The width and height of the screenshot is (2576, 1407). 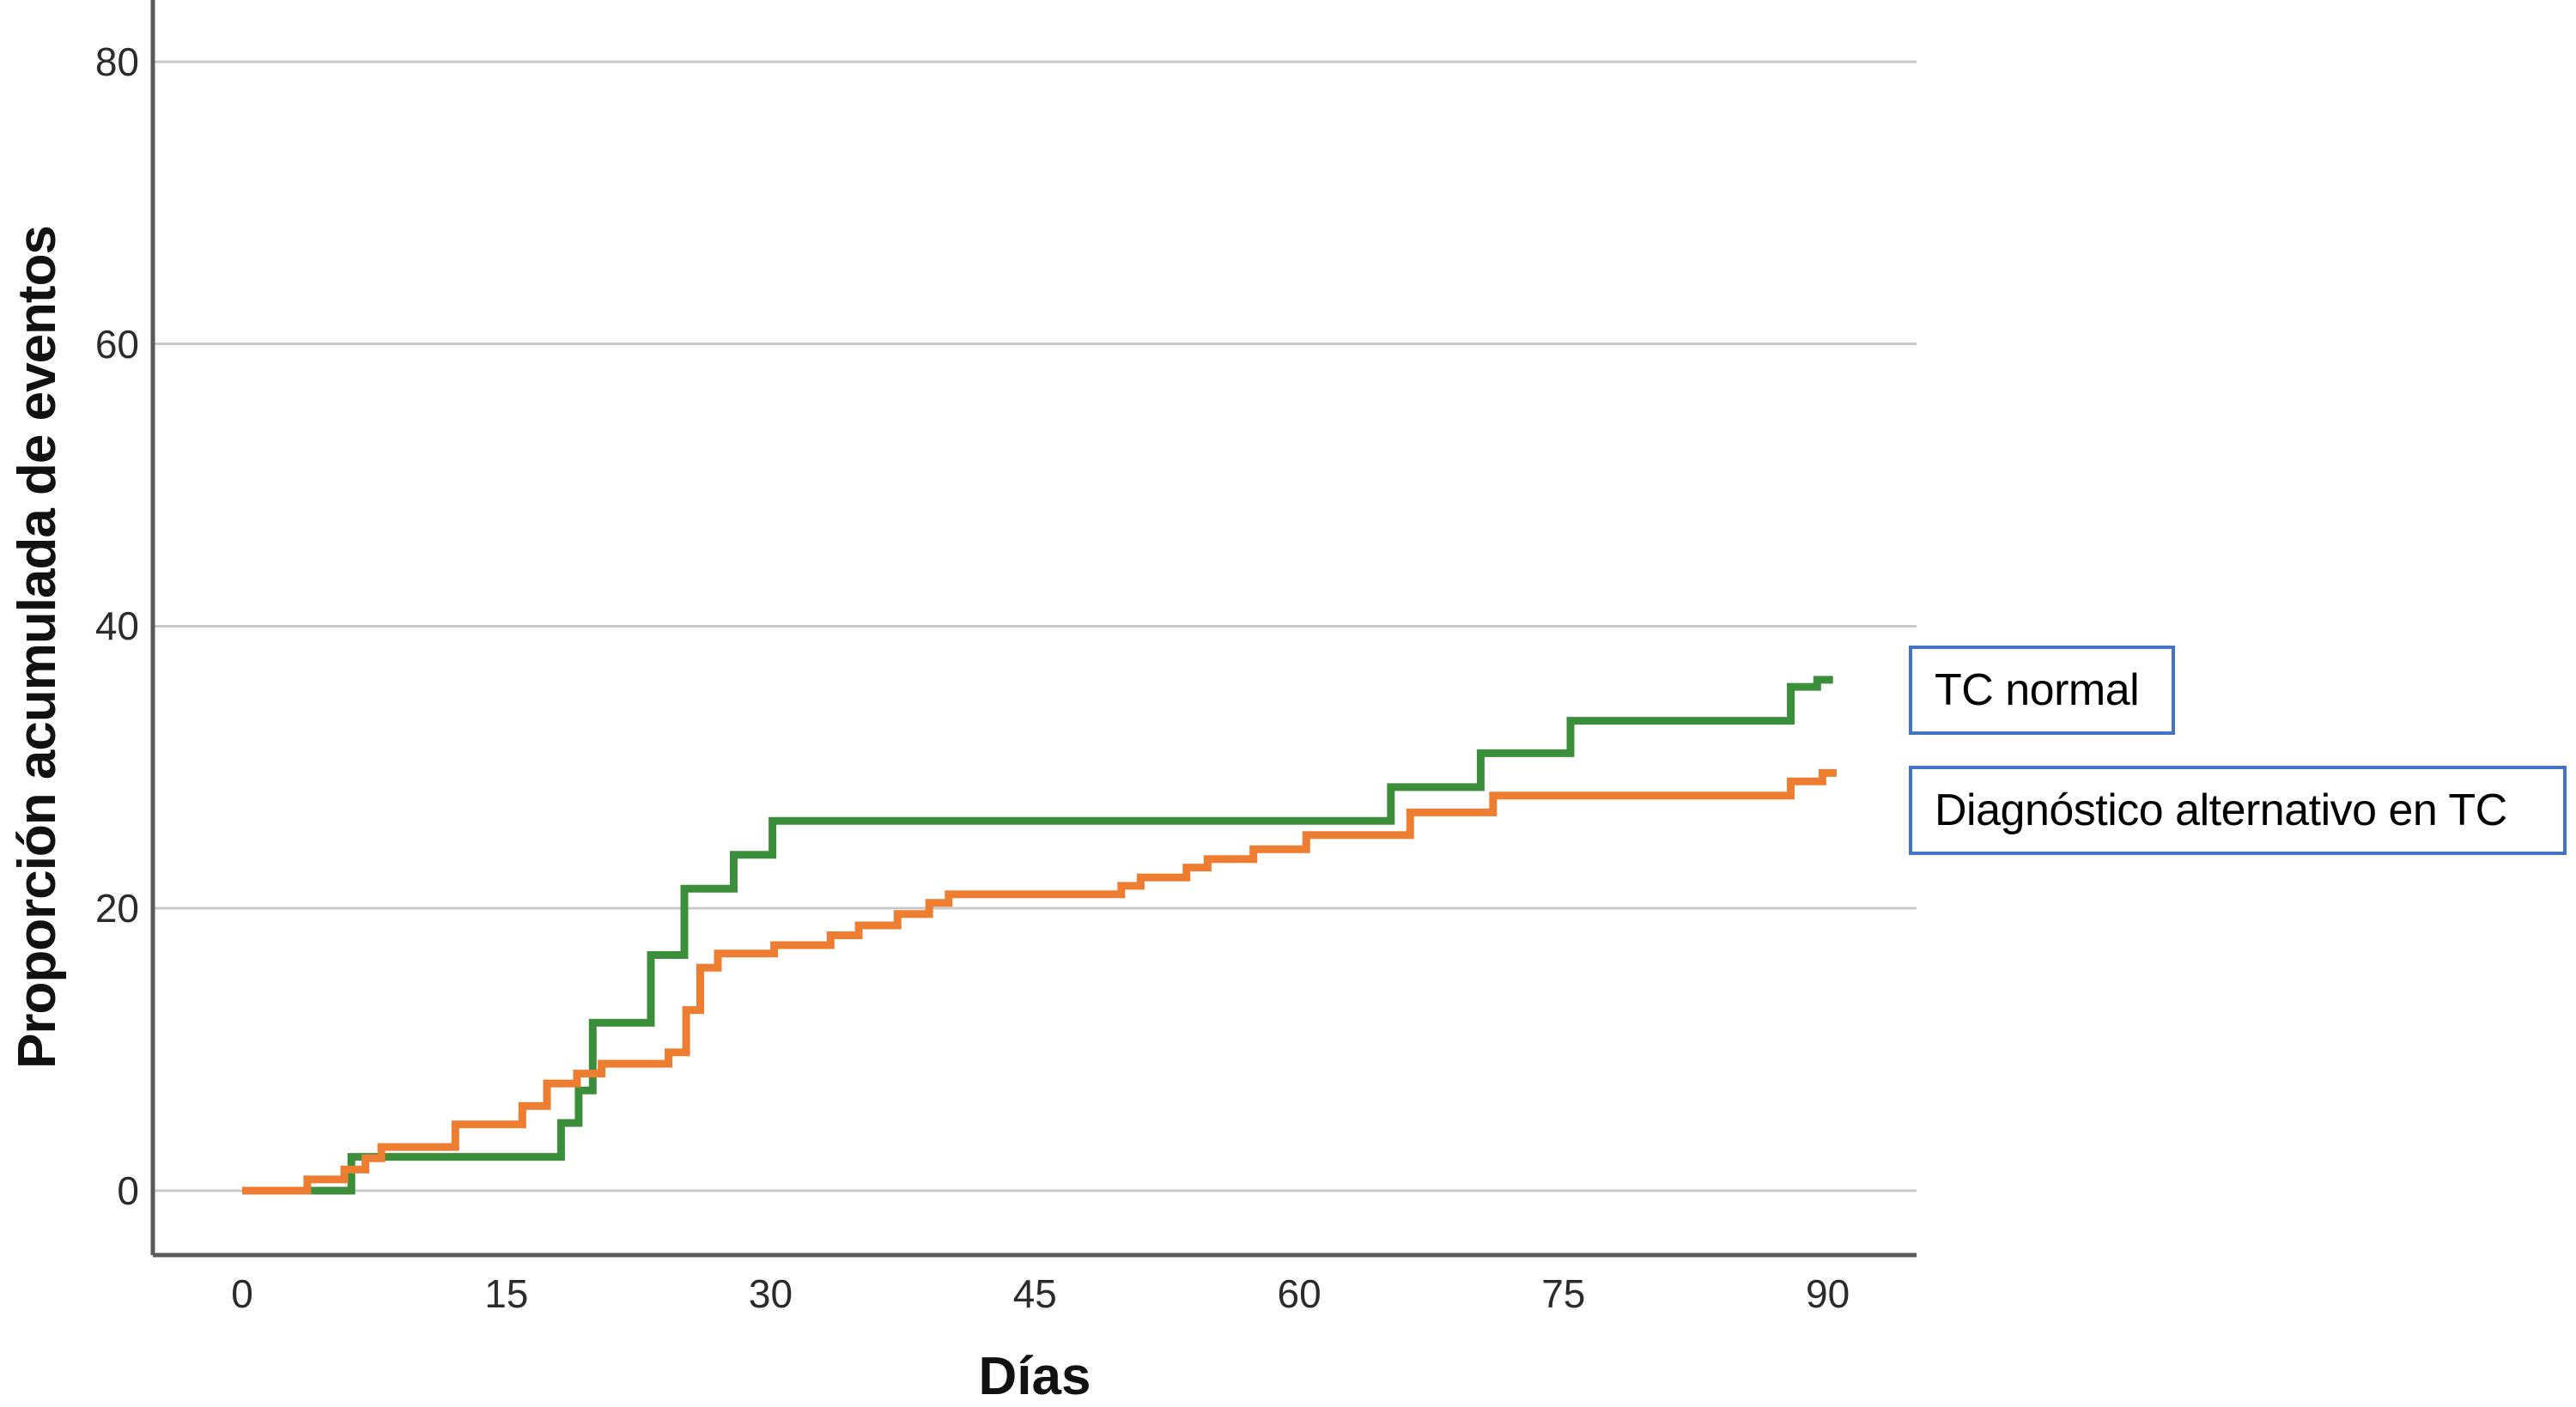 I want to click on legend-item-tc-normal: TC normal, so click(x=2042, y=690).